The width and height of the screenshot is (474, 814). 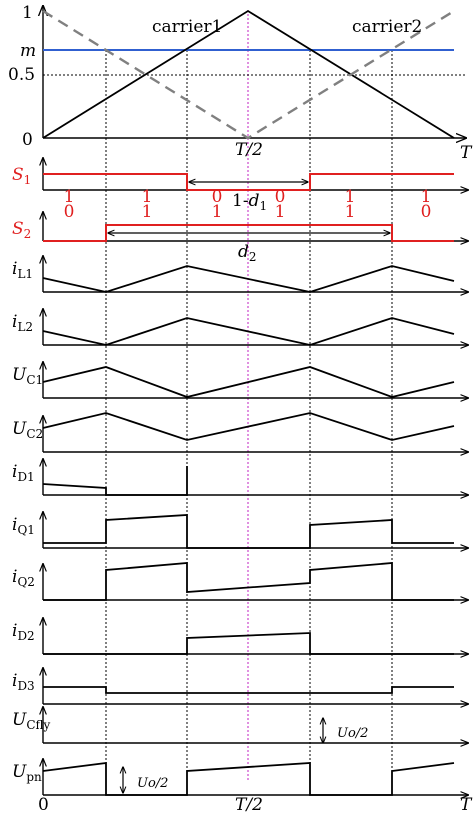 I want to click on state-1-bottom: 0, so click(x=69, y=212).